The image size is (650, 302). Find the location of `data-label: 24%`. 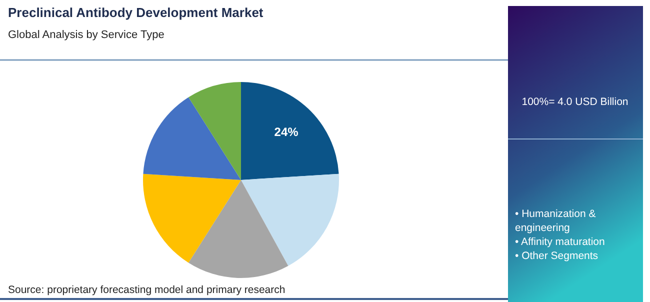

data-label: 24% is located at coordinates (286, 131).